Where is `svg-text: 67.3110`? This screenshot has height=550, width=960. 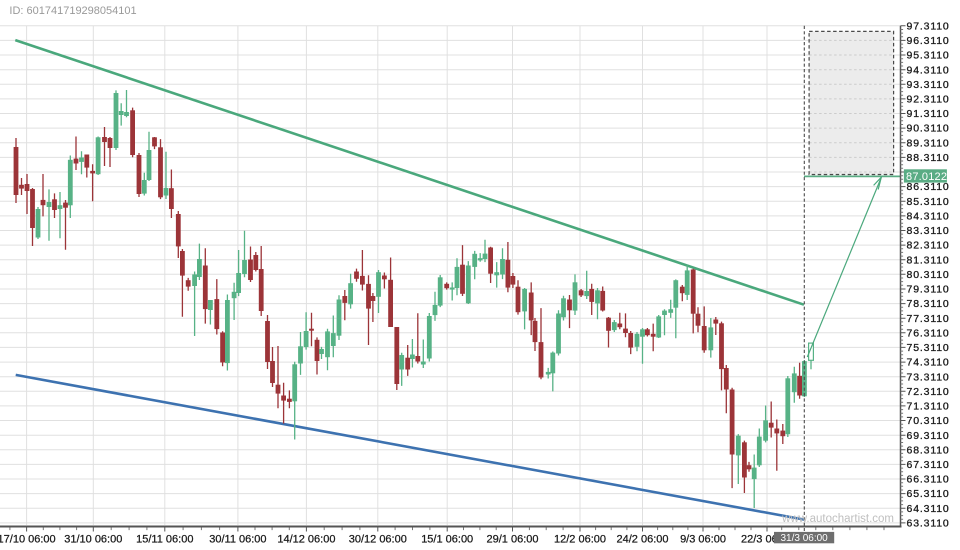 svg-text: 67.3110 is located at coordinates (928, 465).